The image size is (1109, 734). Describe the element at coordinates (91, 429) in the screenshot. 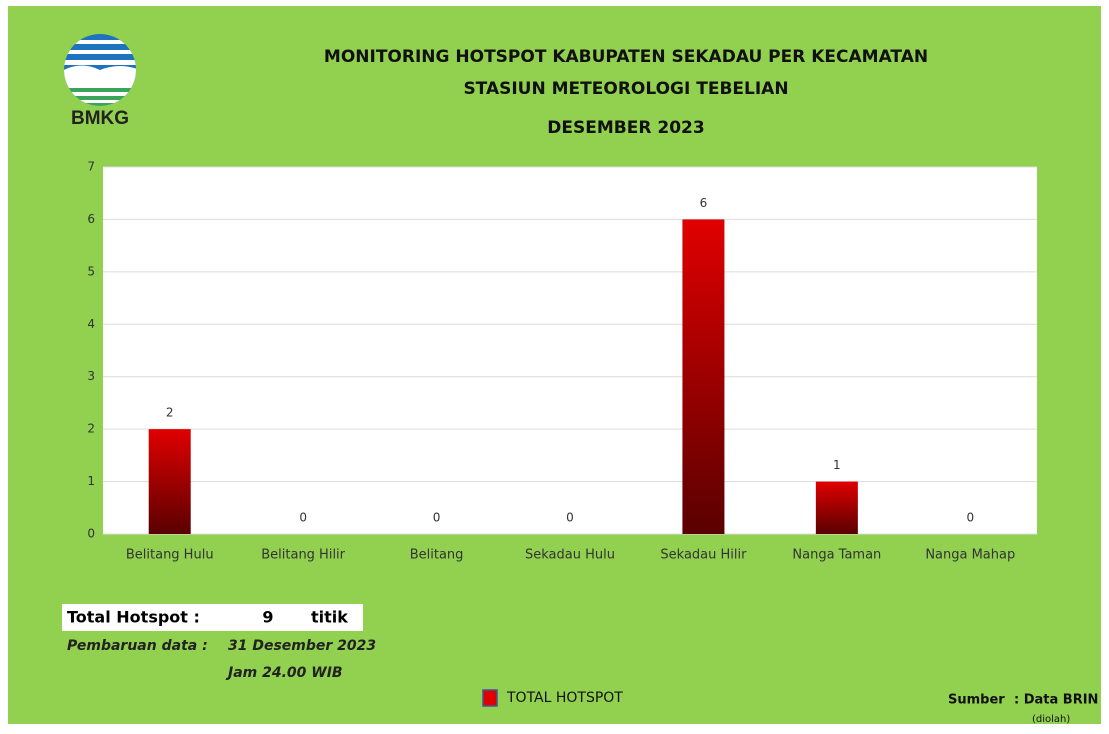

I see `y-tick-label: 2` at that location.